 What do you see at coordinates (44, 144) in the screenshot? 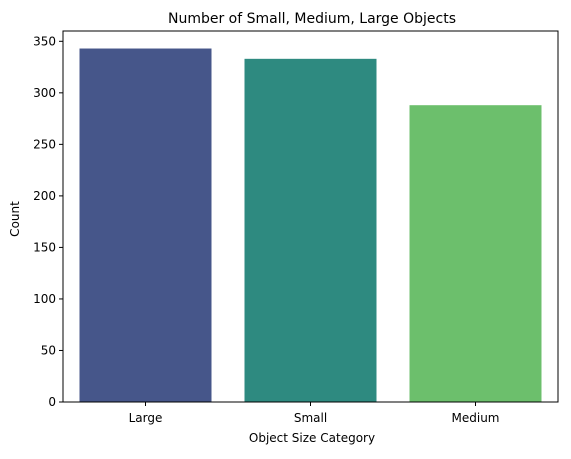
I see `y-tick-label: 250` at bounding box center [44, 144].